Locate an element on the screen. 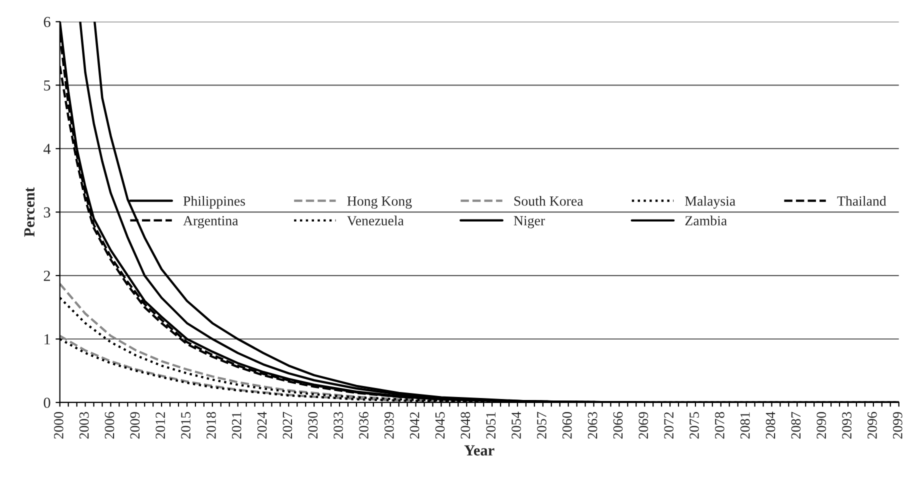  x-tick-label: 2054 is located at coordinates (516, 425).